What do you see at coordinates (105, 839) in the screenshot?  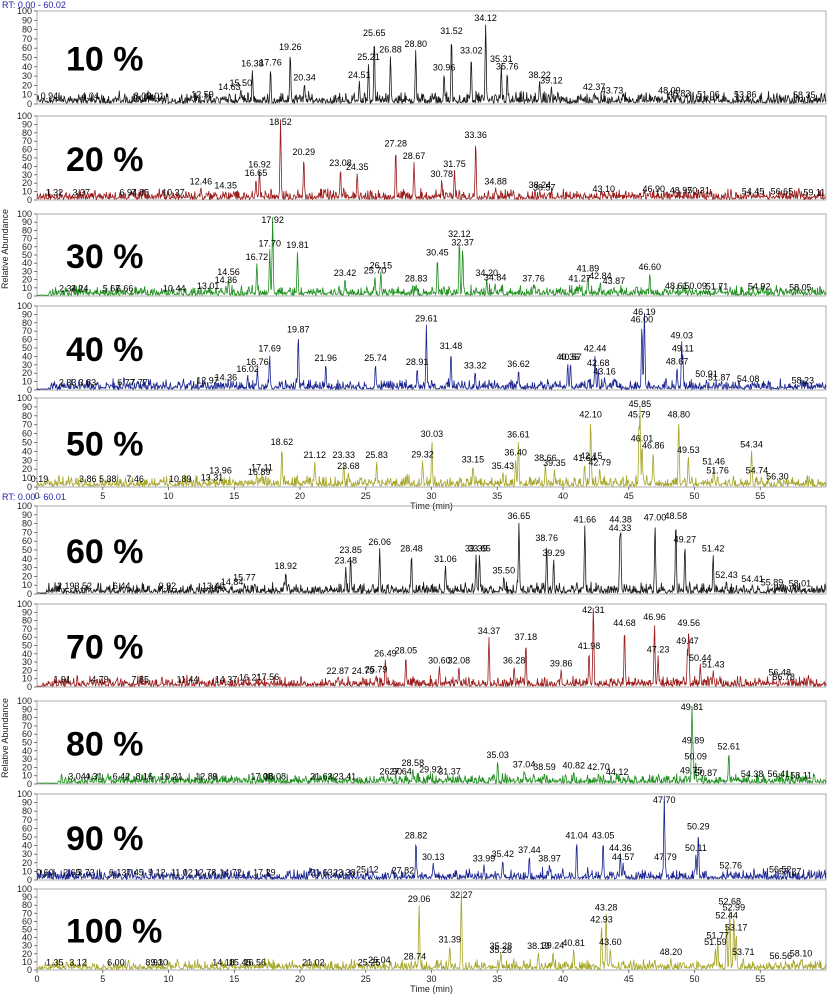 I see `panel-label: 90 %` at bounding box center [105, 839].